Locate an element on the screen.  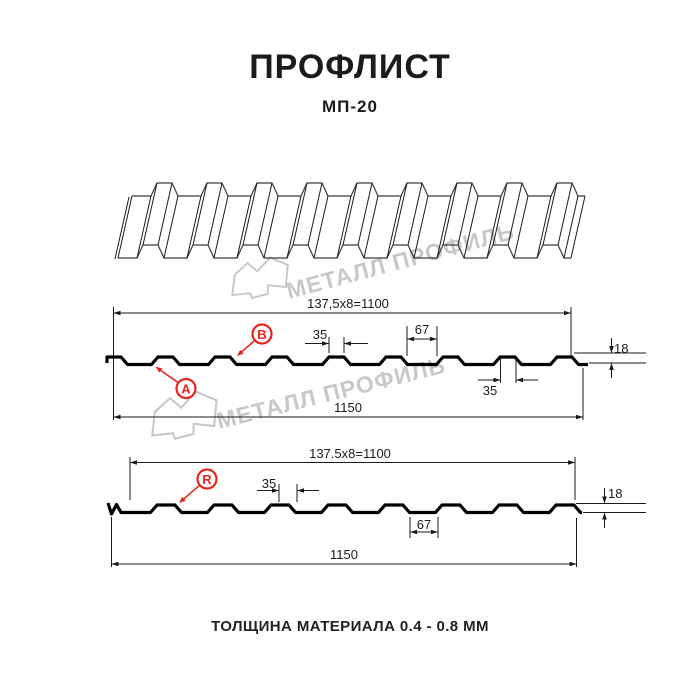
sheet-right-edge-line is located at coordinates (578, 227).